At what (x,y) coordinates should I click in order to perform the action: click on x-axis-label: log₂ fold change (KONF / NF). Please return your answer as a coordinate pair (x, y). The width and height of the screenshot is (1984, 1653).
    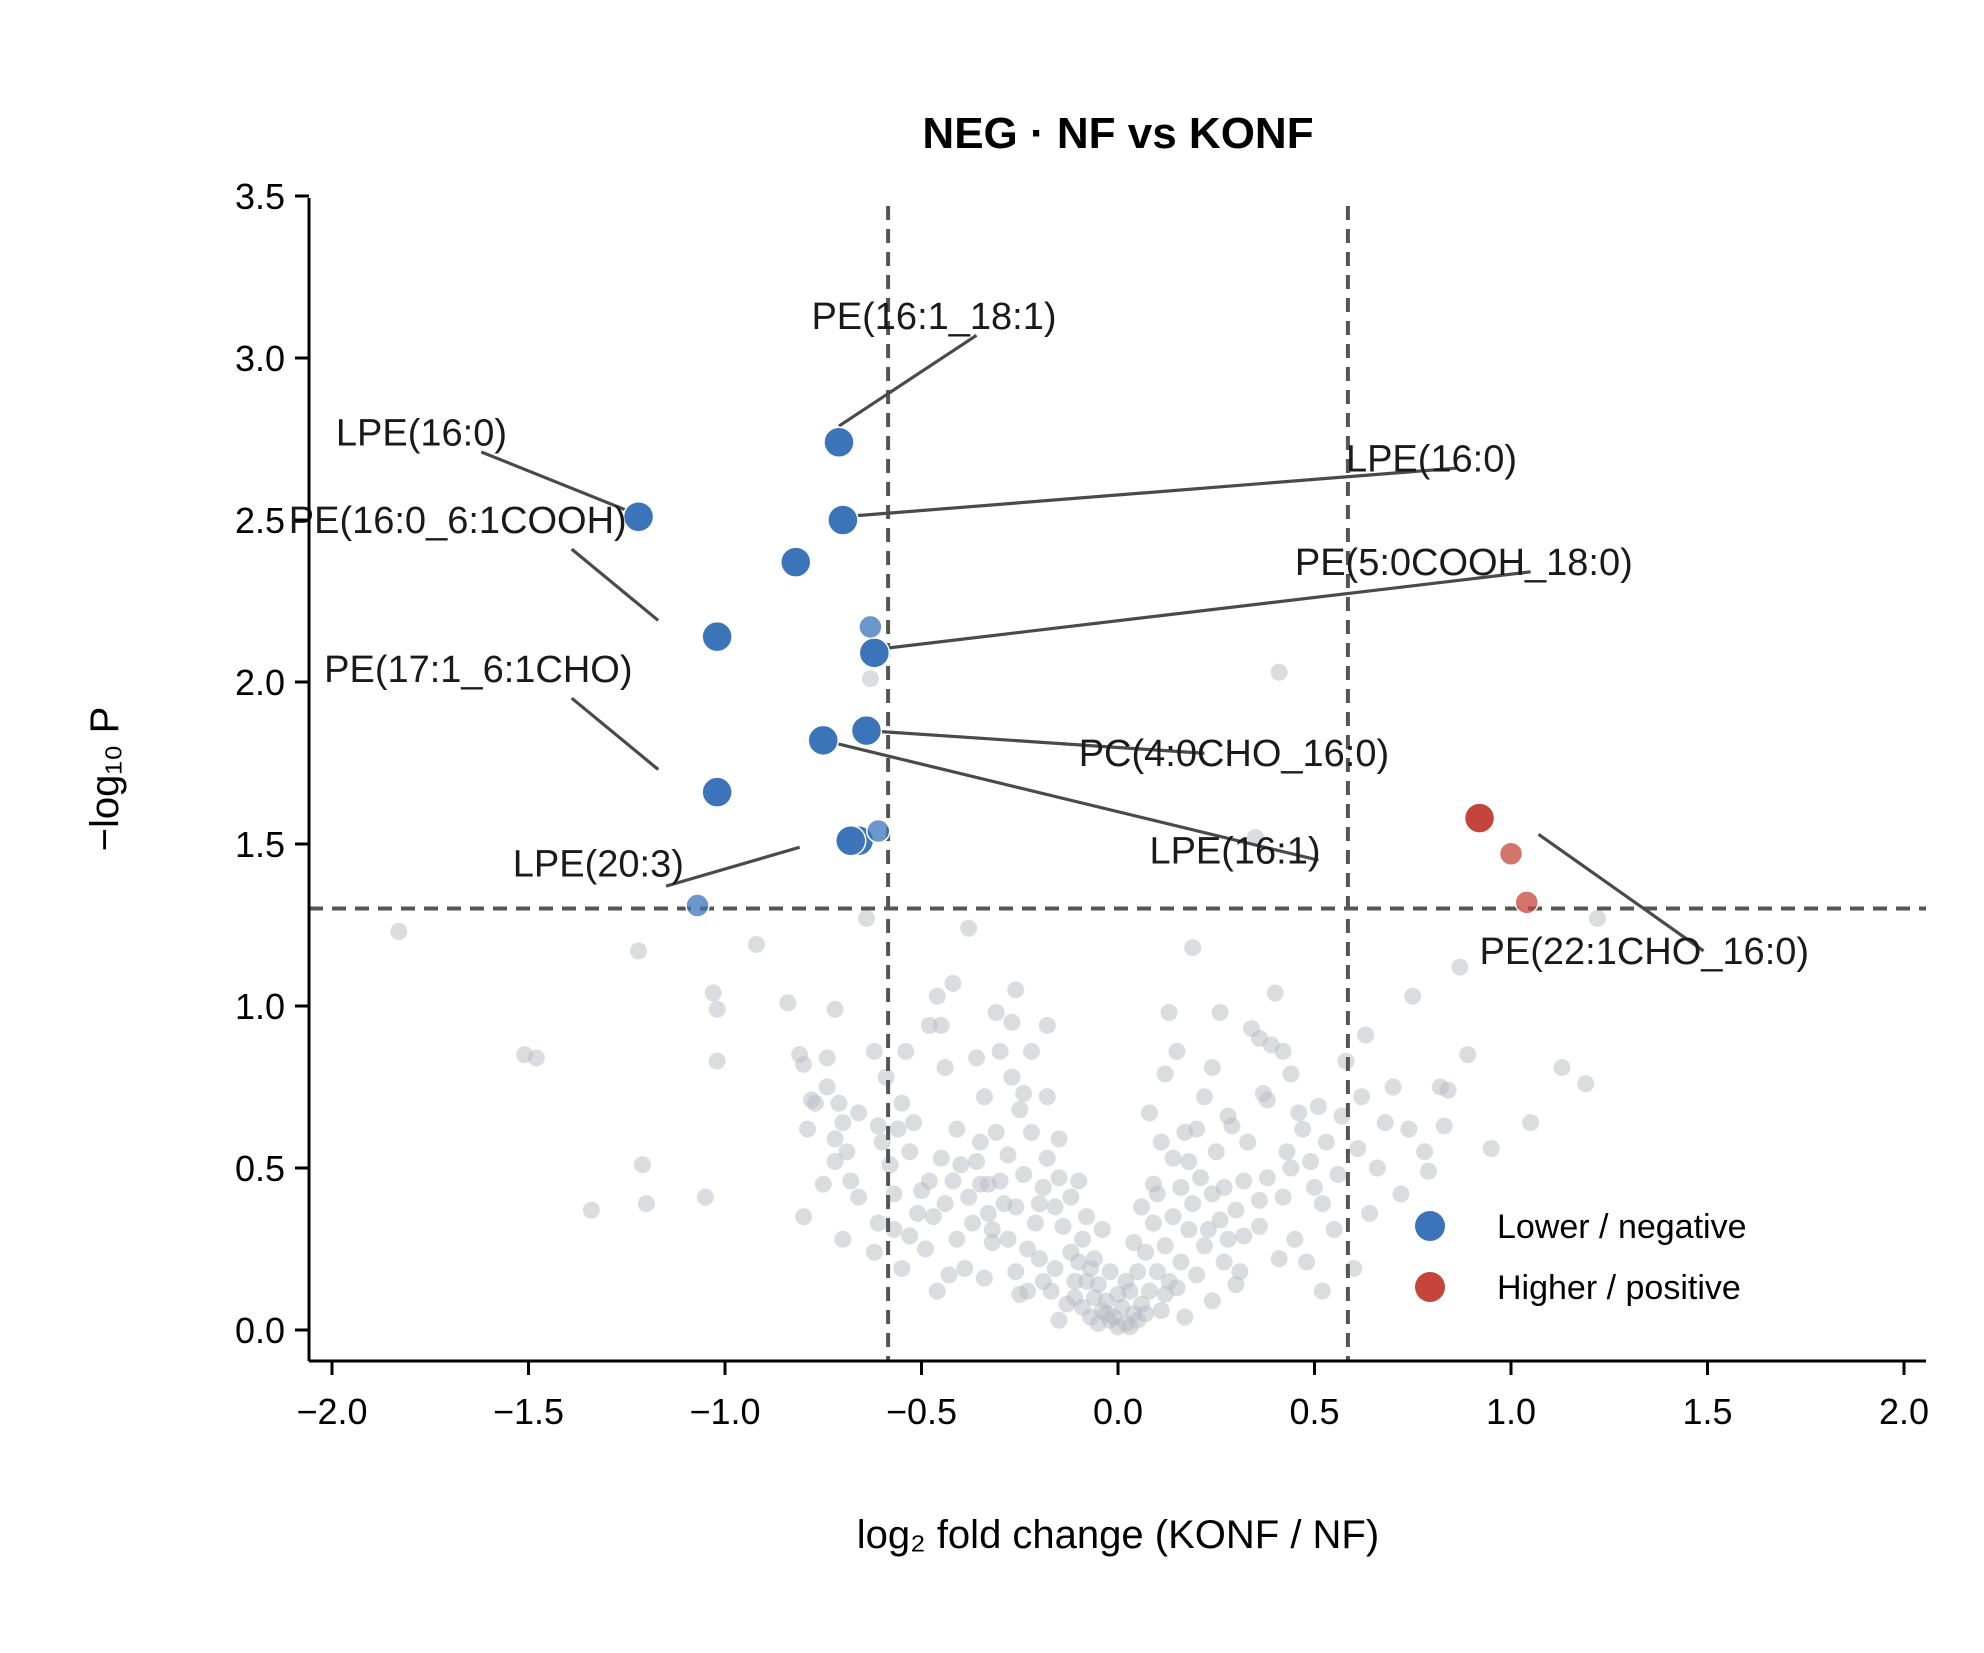
    Looking at the image, I should click on (1118, 1535).